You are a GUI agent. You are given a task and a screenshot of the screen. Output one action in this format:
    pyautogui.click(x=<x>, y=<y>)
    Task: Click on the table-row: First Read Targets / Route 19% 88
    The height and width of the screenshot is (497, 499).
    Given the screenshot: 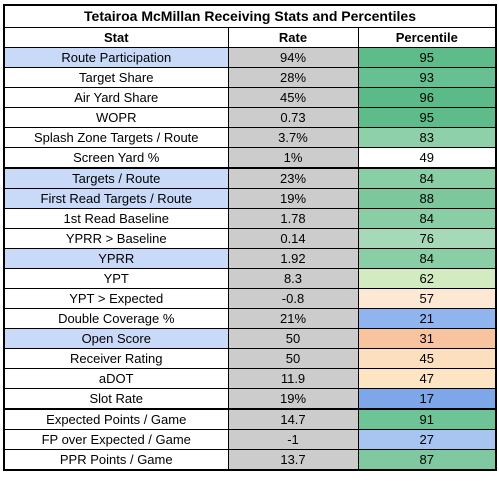 What is the action you would take?
    pyautogui.click(x=250, y=198)
    